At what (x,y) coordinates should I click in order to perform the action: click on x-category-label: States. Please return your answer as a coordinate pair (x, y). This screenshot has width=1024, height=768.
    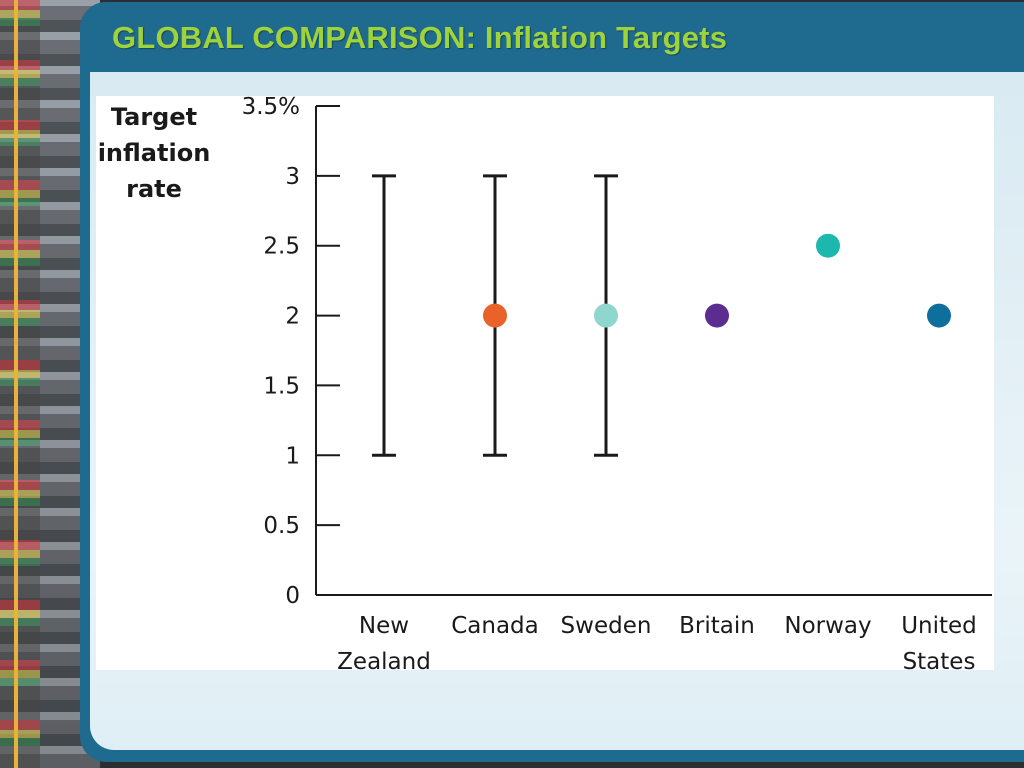
    Looking at the image, I should click on (939, 659).